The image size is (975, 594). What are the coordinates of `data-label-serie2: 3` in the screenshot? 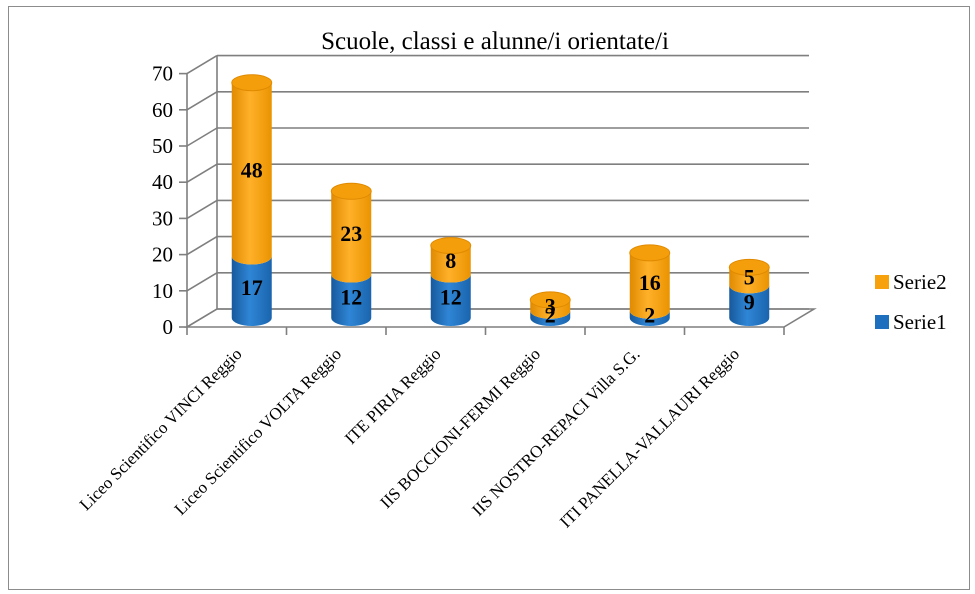 It's located at (550, 305).